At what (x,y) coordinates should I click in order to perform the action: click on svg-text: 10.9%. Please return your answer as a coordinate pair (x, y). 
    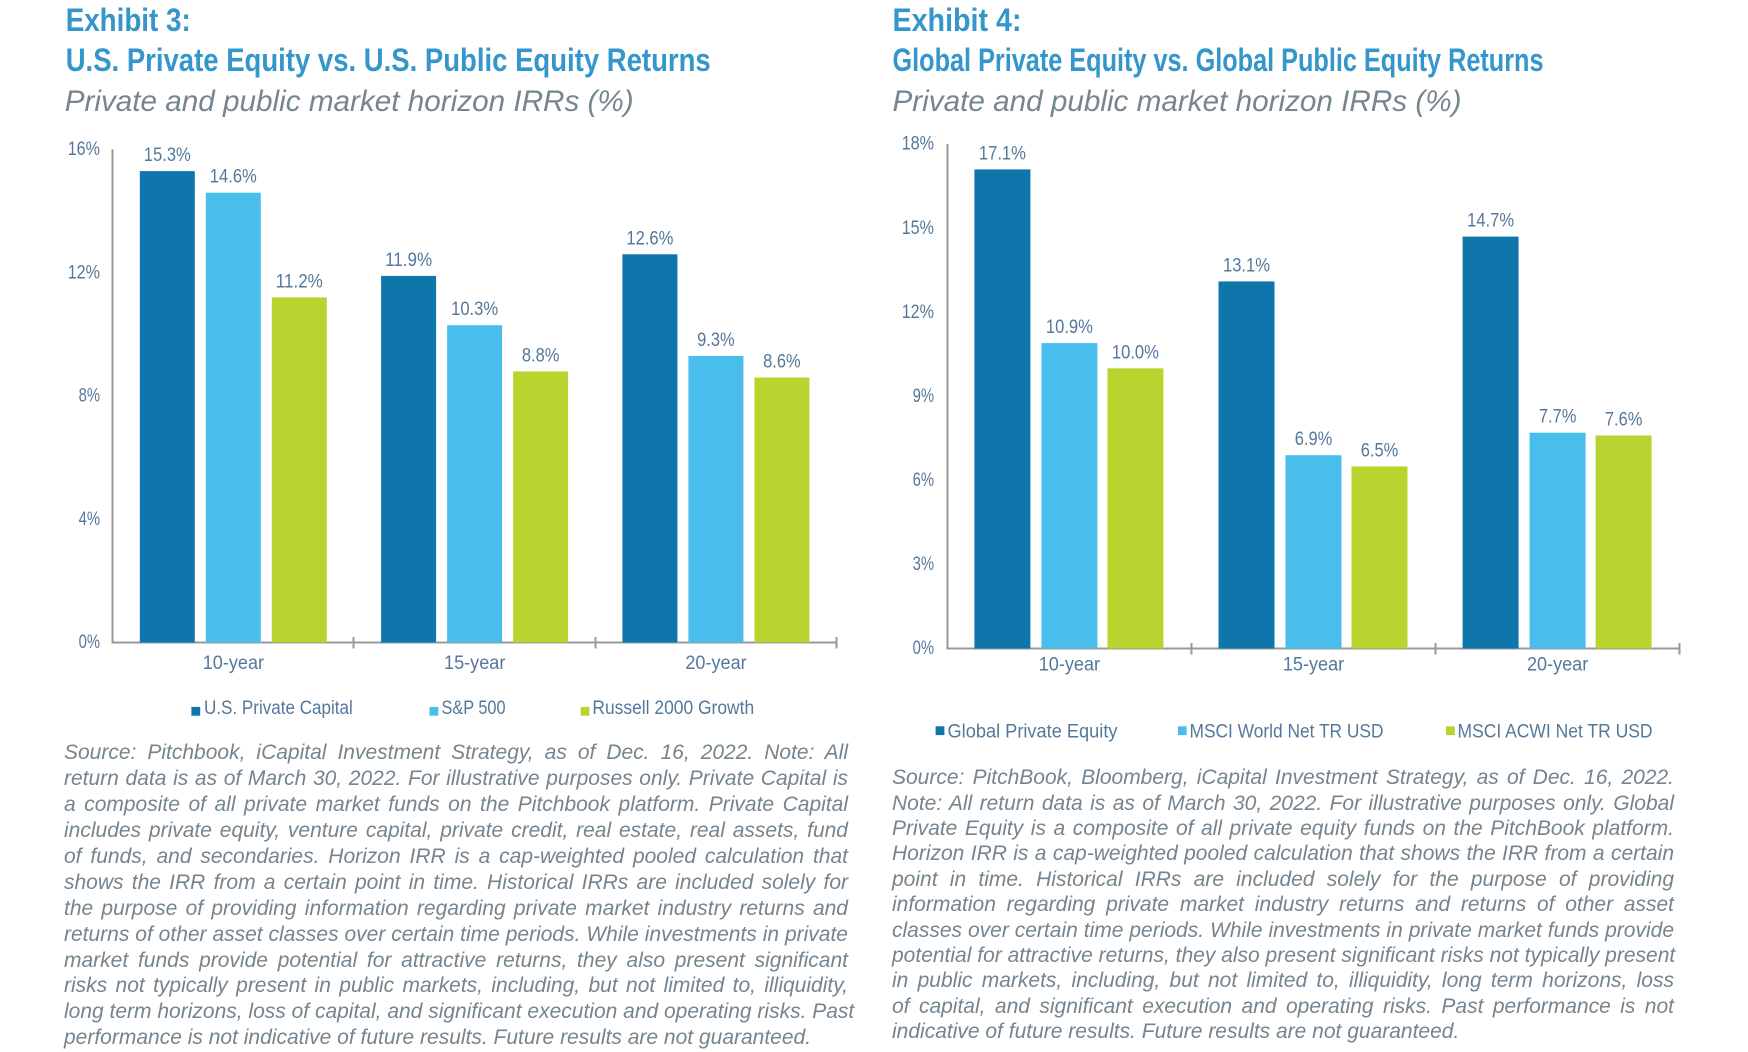
    Looking at the image, I should click on (1069, 327).